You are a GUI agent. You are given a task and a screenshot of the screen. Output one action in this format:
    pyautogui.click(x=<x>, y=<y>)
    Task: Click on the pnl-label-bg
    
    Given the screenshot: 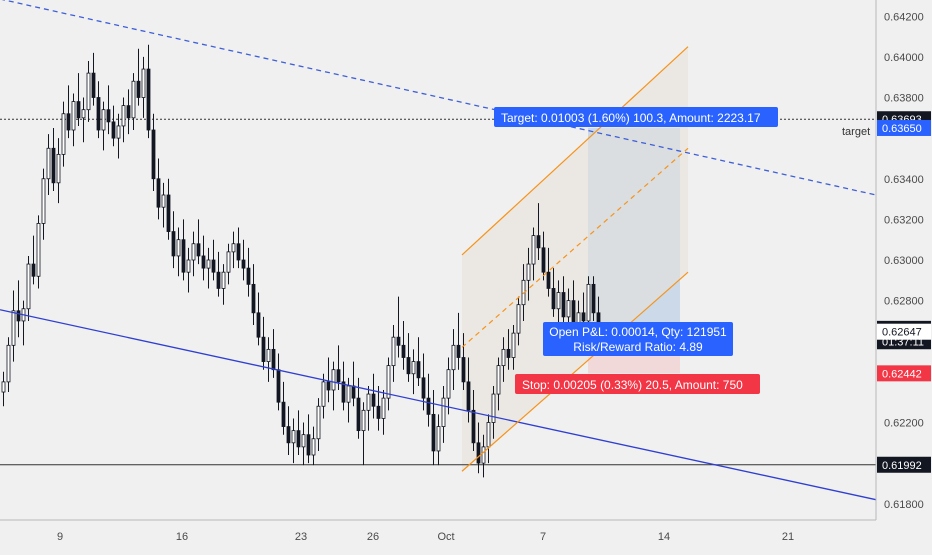 What is the action you would take?
    pyautogui.click(x=638, y=339)
    